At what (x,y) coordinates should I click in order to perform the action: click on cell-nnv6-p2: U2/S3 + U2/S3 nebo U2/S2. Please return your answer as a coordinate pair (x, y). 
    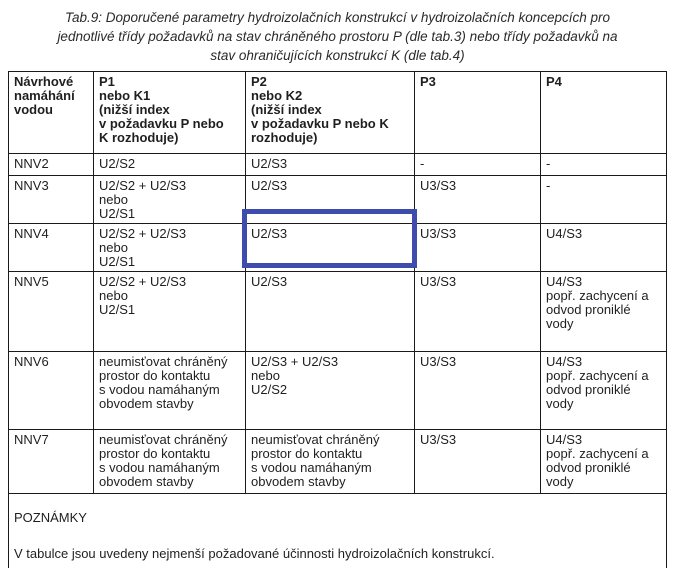
    Looking at the image, I should click on (330, 390).